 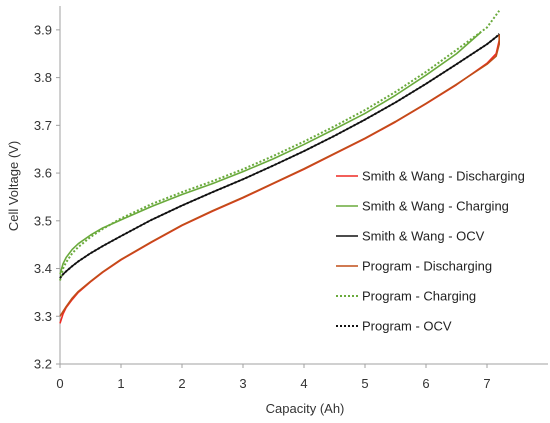 I want to click on y-tick-label: 3.4, so click(x=43, y=268).